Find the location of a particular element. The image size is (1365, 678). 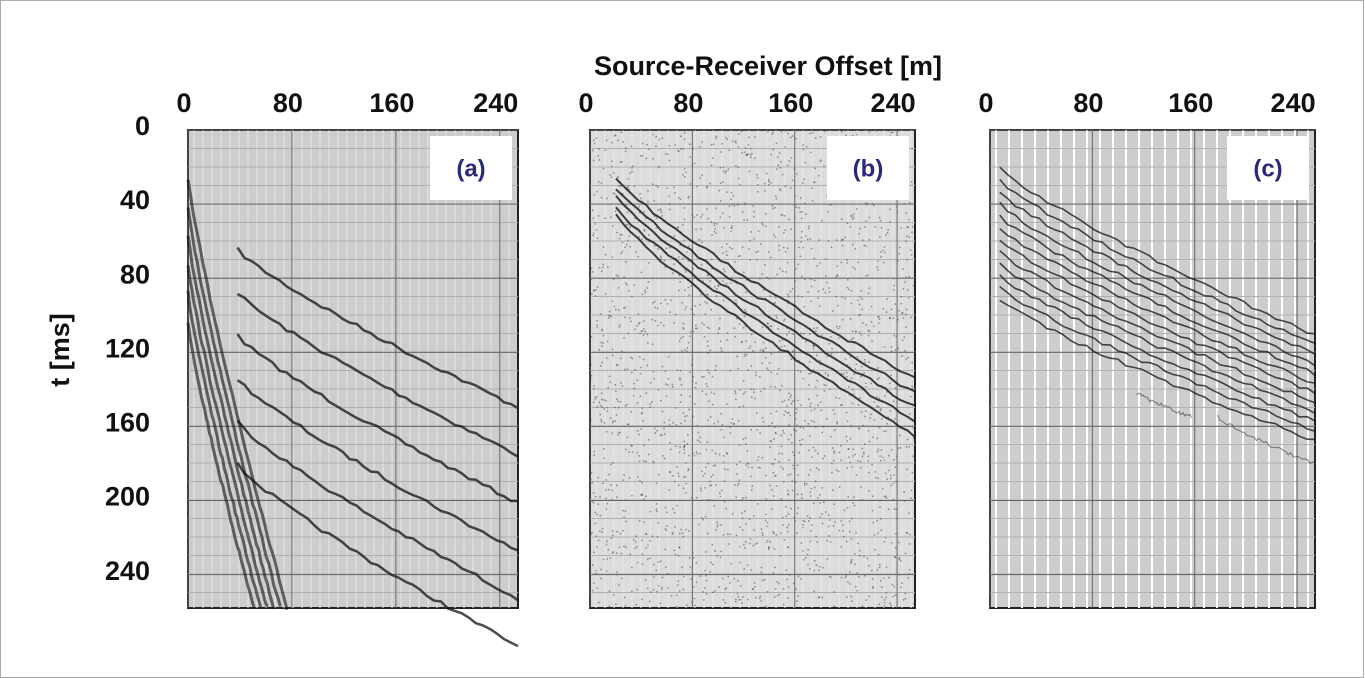

panel-label: (b) is located at coordinates (868, 168).